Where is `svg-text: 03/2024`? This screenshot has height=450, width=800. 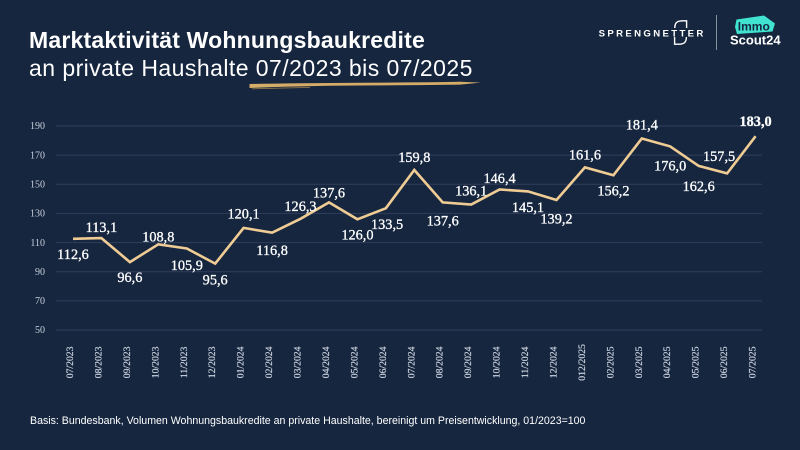 svg-text: 03/2024 is located at coordinates (298, 362).